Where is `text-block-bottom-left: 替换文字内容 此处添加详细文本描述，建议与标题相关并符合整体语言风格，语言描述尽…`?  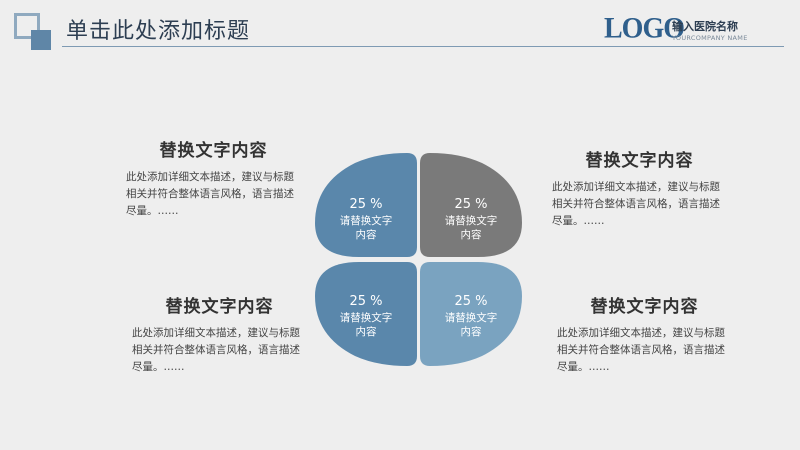 text-block-bottom-left: 替换文字内容 此处添加详细文本描述，建议与标题相关并符合整体语言风格，语言描述尽… is located at coordinates (219, 334).